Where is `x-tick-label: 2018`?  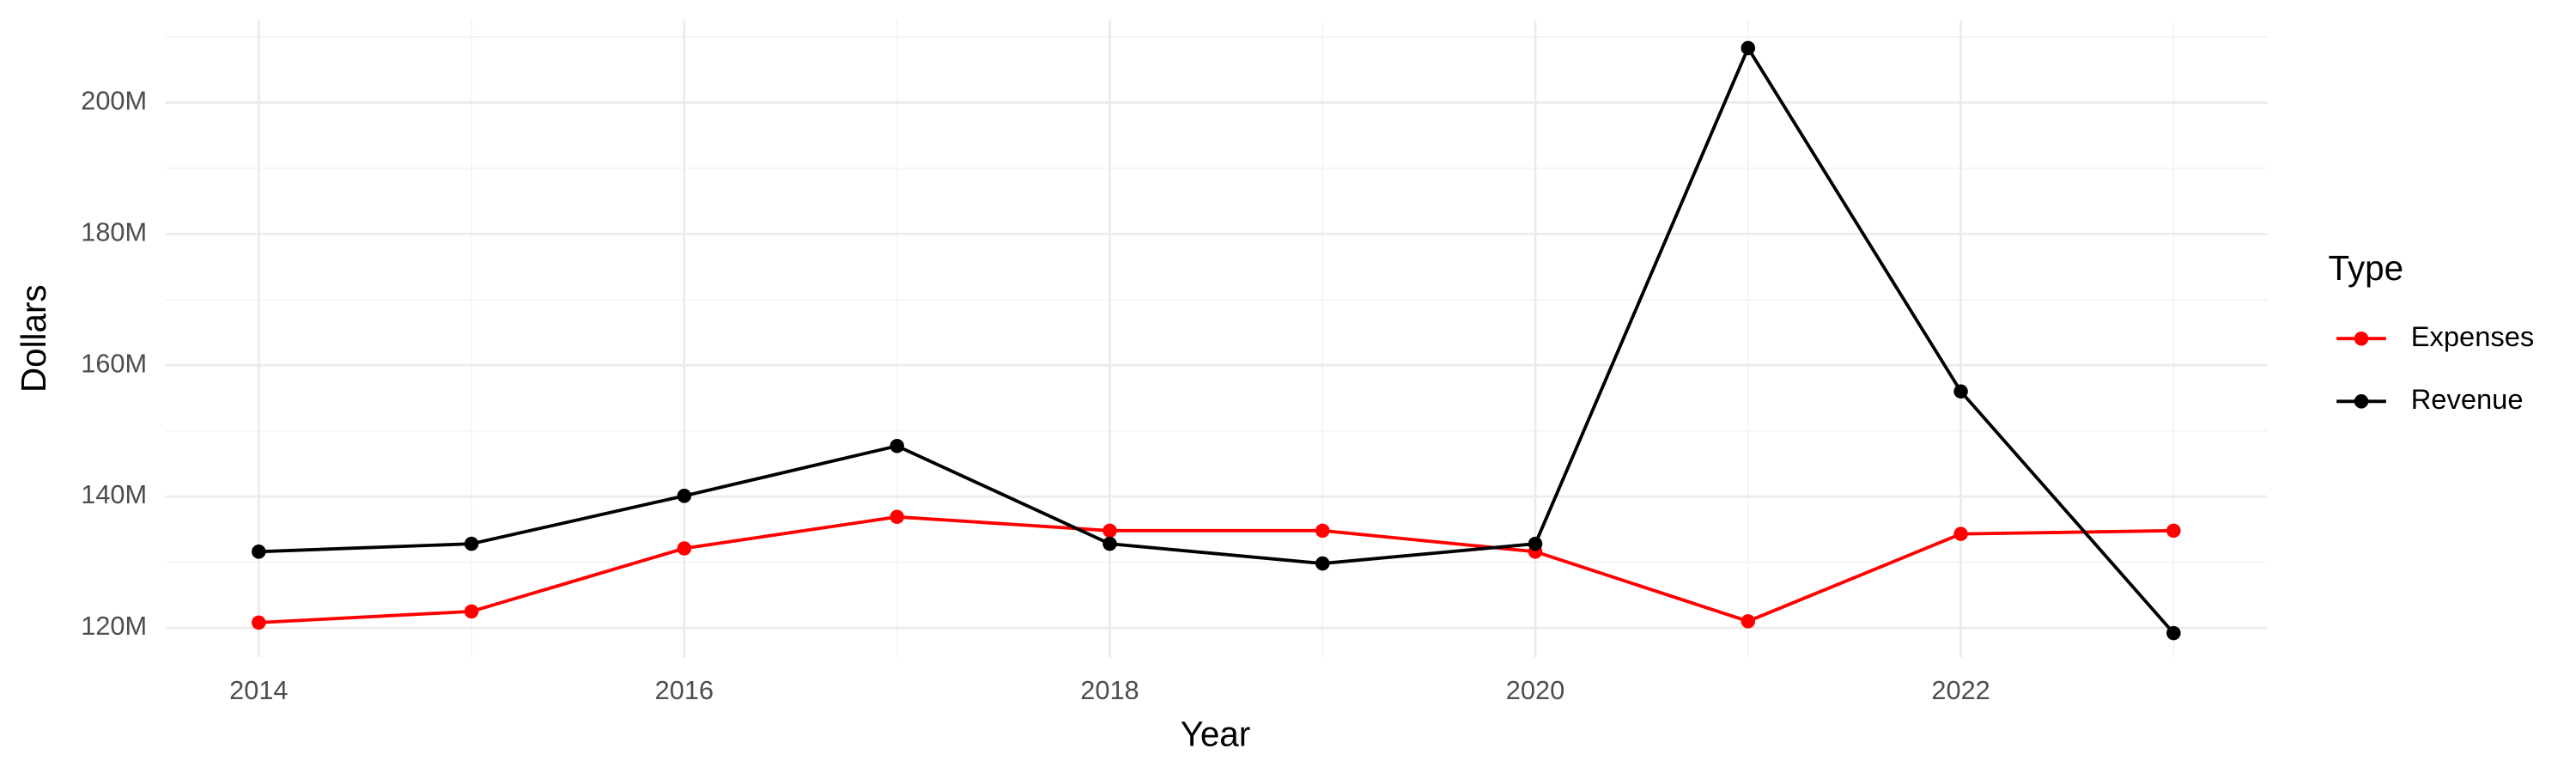
x-tick-label: 2018 is located at coordinates (1109, 690).